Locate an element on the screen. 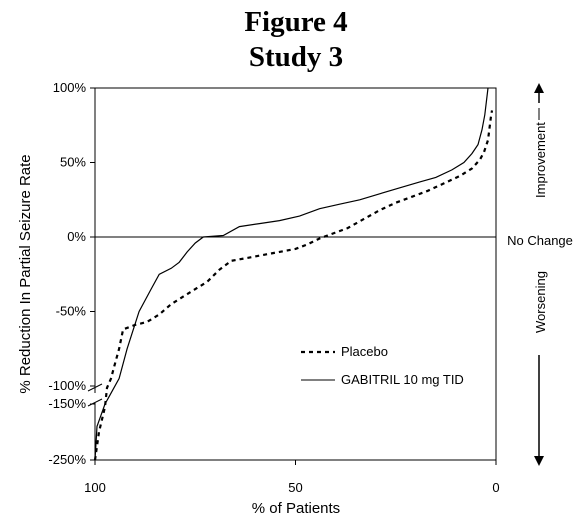 The image size is (577, 519). axis-break-gap is located at coordinates (96, 398).